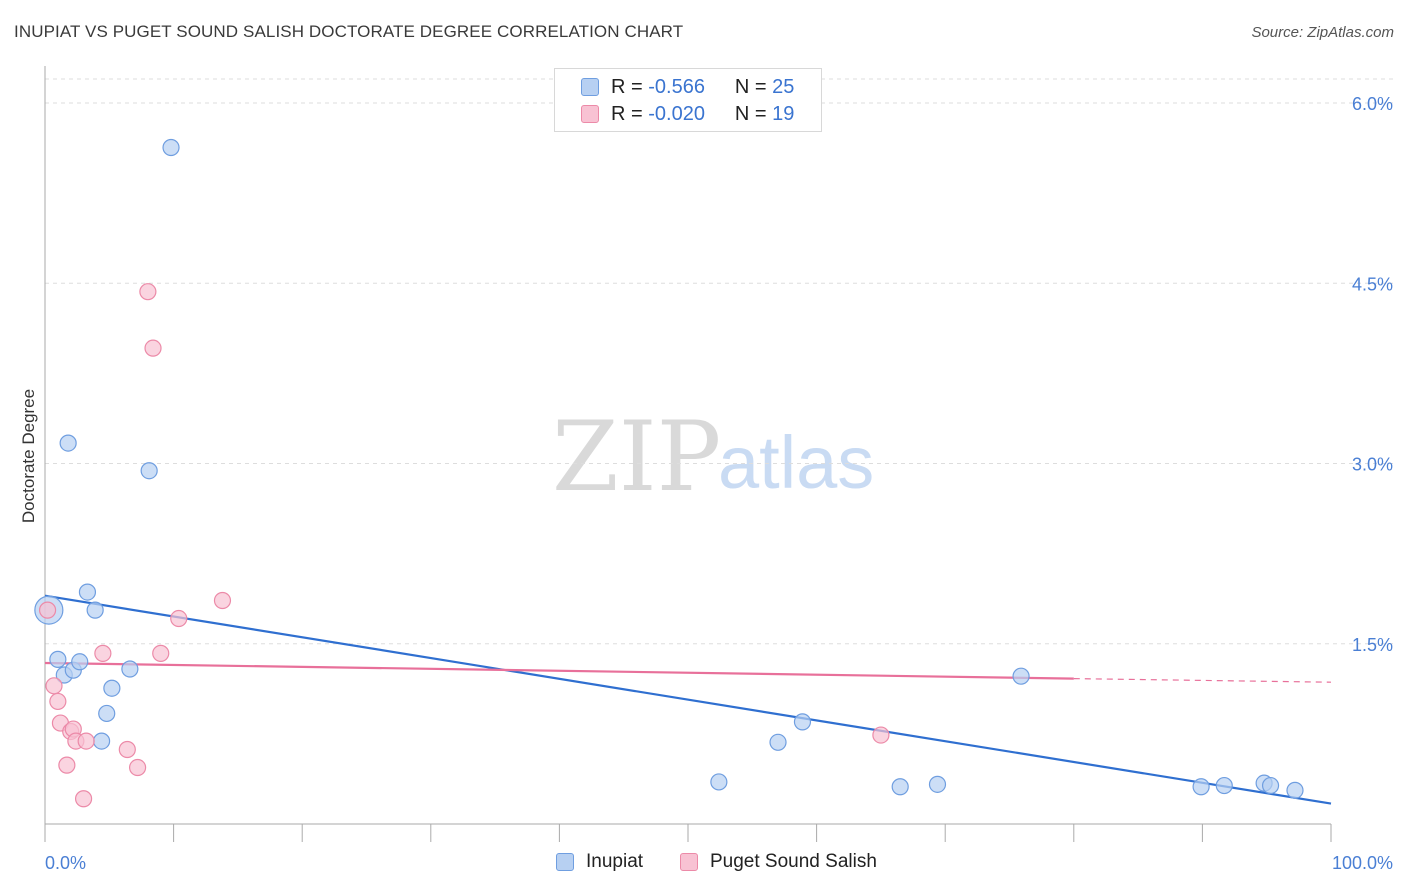 The image size is (1406, 892). Describe the element at coordinates (615, 861) in the screenshot. I see `bottom-legend-label-inupiat: Inupiat` at that location.